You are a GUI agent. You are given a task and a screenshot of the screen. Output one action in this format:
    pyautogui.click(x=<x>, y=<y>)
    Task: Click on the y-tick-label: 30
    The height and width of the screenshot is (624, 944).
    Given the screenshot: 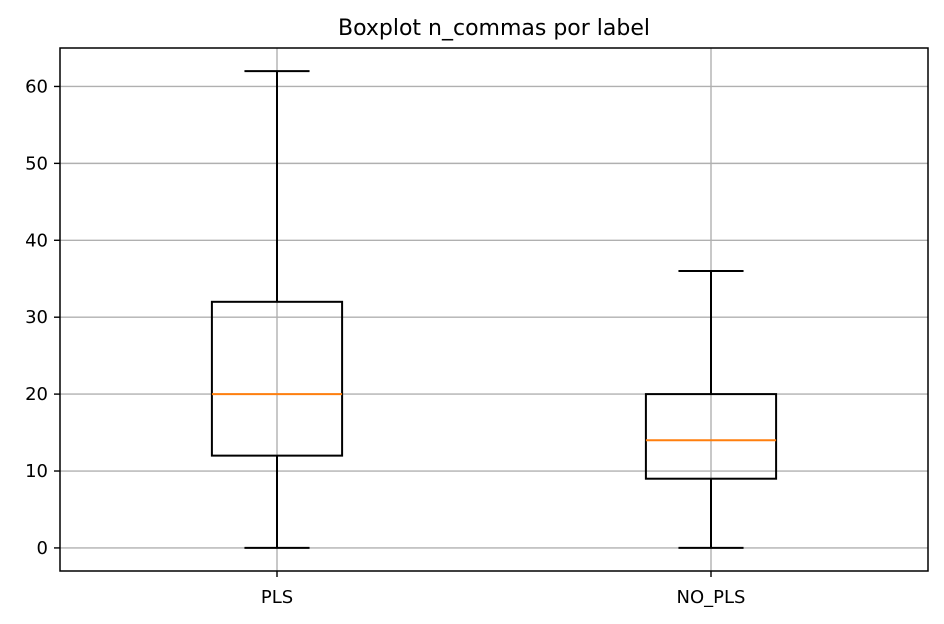 What is the action you would take?
    pyautogui.click(x=36, y=317)
    